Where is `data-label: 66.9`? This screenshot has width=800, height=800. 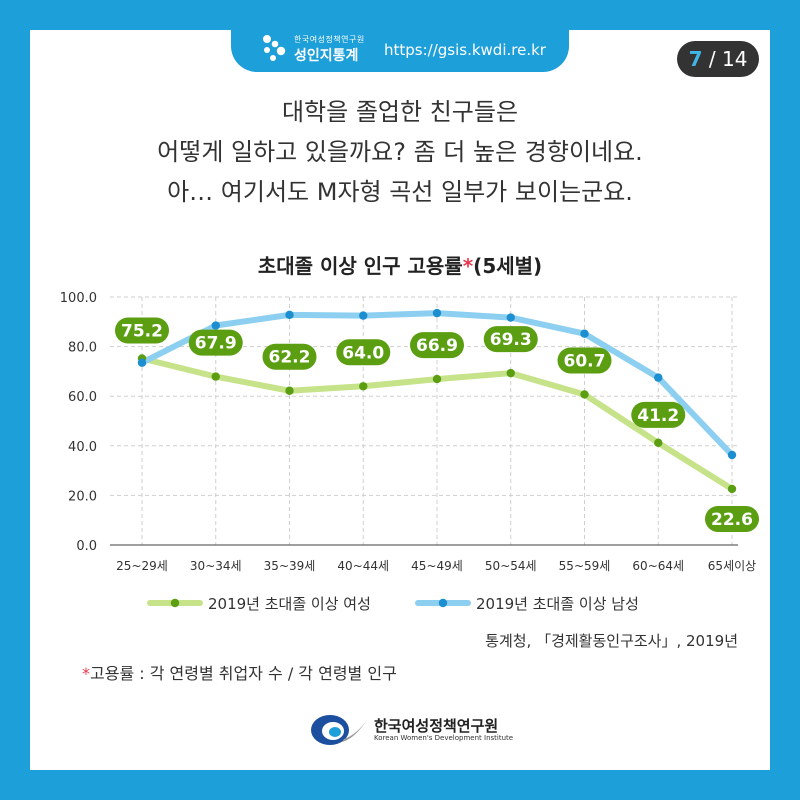
data-label: 66.9 is located at coordinates (437, 346).